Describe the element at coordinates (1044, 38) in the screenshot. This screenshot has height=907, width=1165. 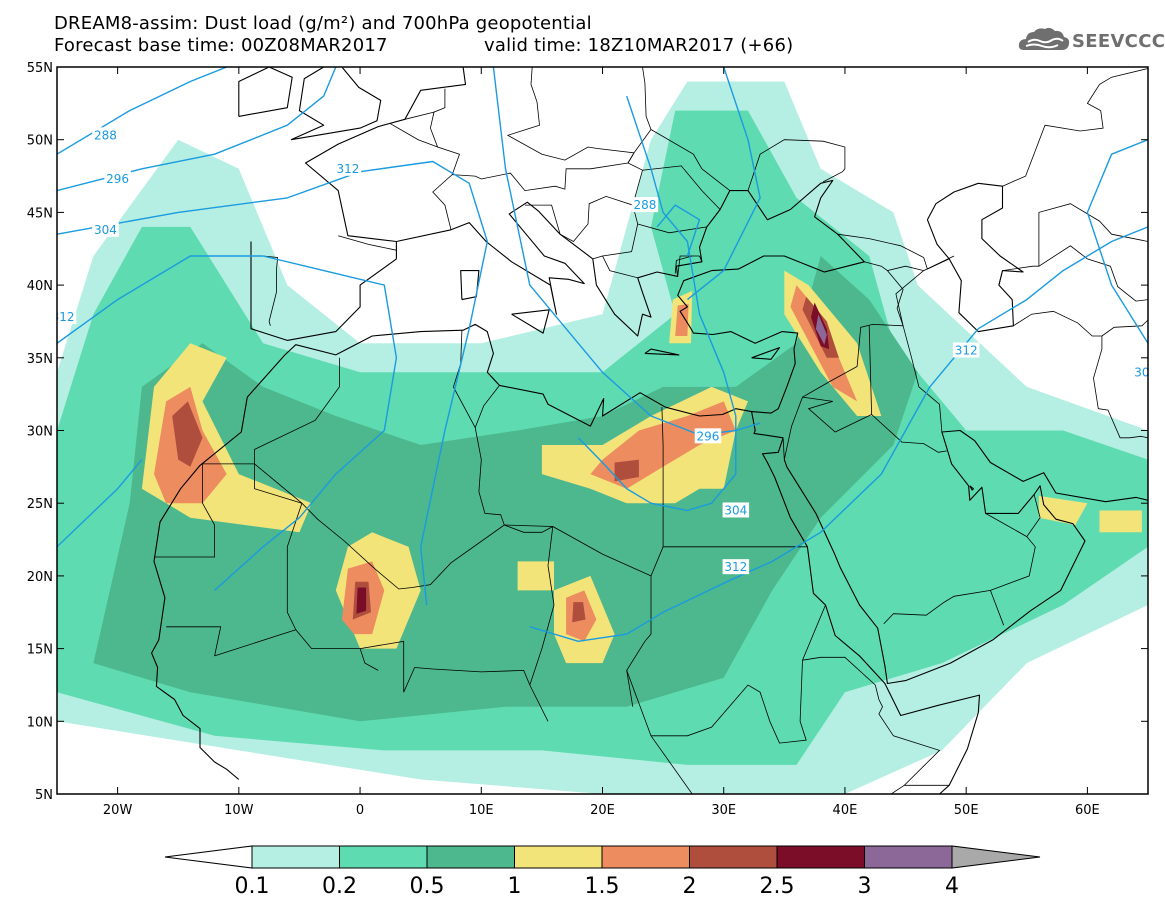
I see `cloud-logo-icon` at that location.